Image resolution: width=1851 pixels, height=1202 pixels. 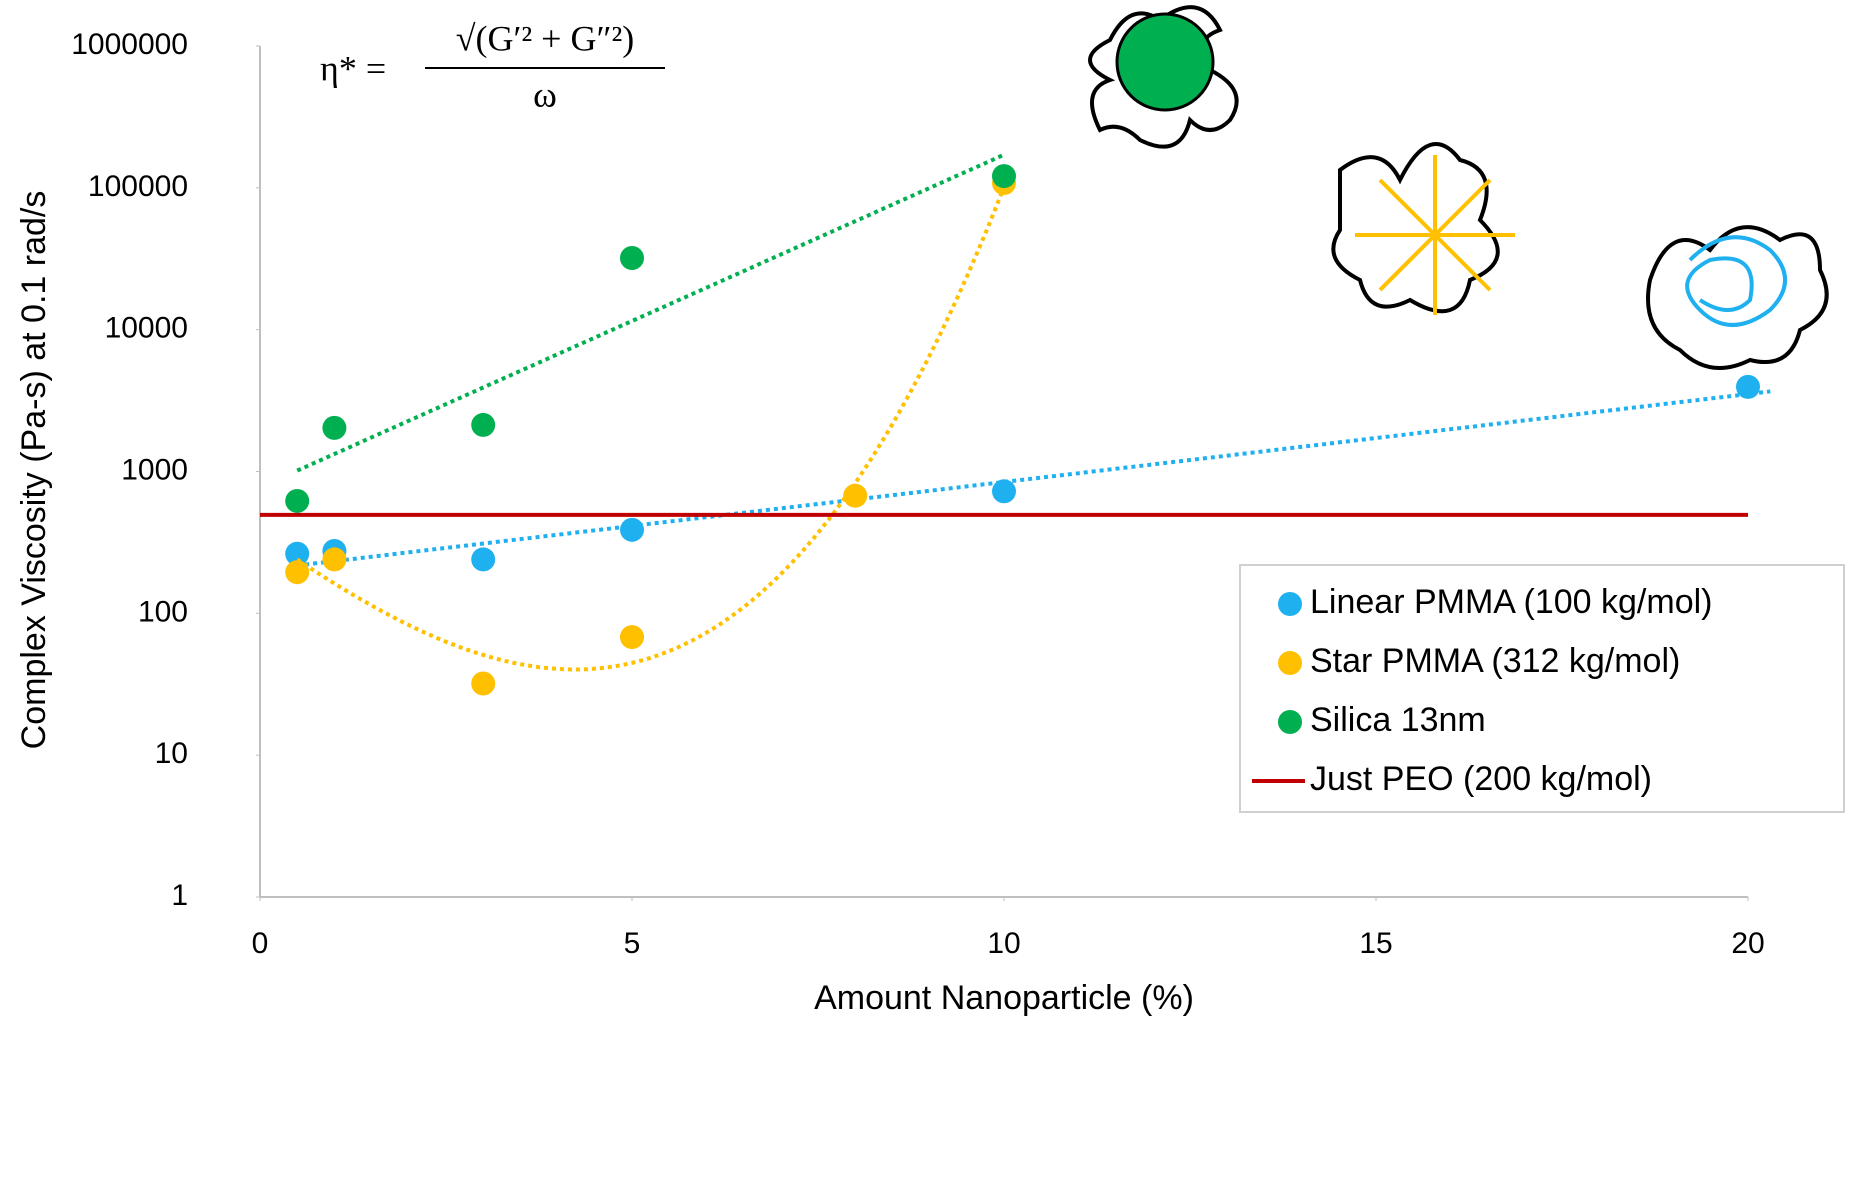 What do you see at coordinates (1004, 998) in the screenshot?
I see `x-axis-title: Amount Nanoparticle (%)` at bounding box center [1004, 998].